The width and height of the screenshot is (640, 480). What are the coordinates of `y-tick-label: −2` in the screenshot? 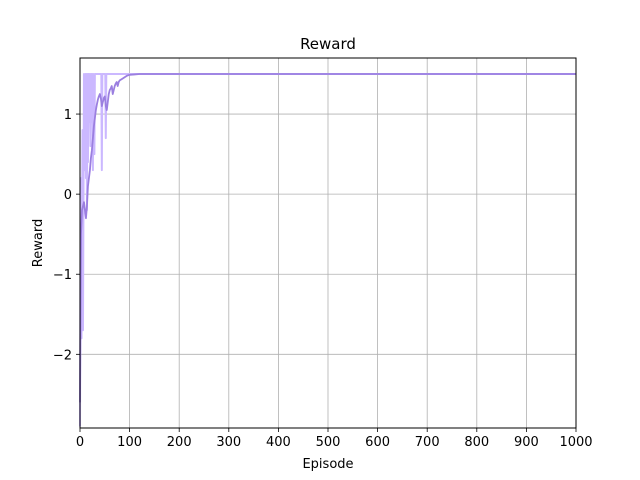 It's located at (62, 355).